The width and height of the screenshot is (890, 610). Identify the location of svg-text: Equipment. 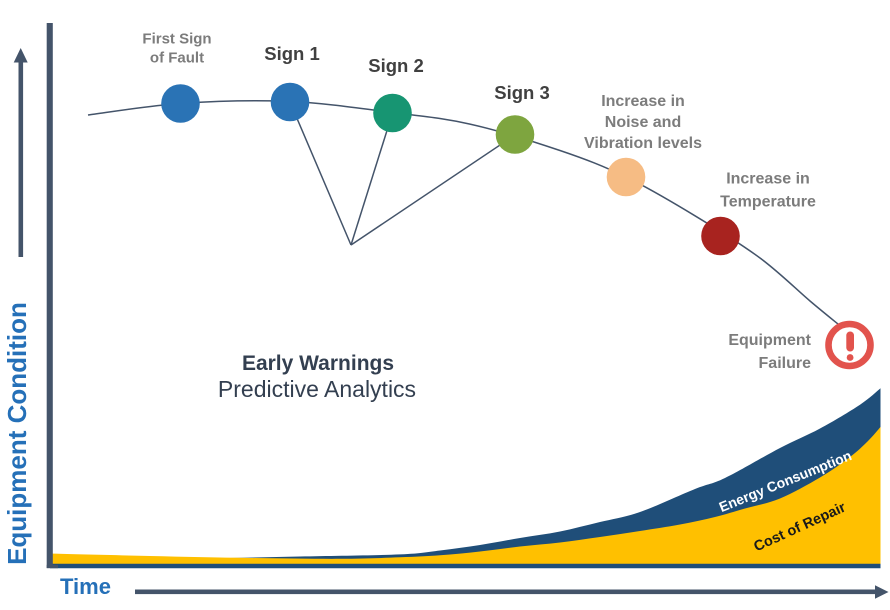
(769, 340).